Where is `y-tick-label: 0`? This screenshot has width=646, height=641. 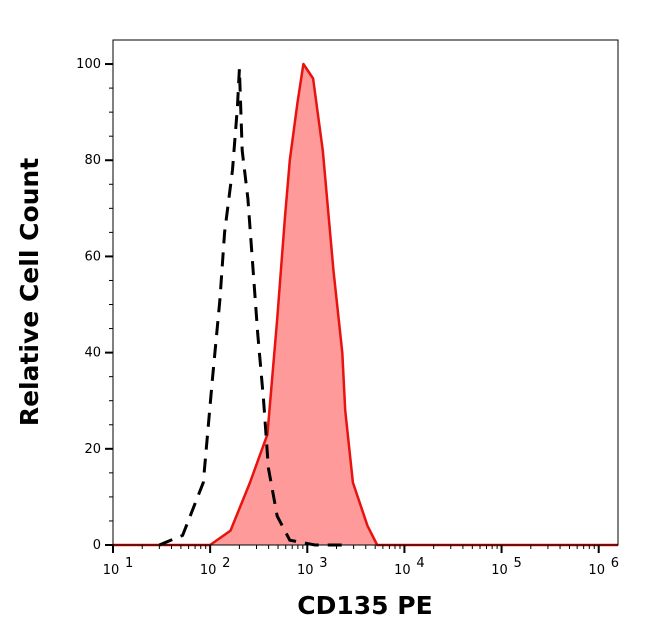
y-tick-label: 0 is located at coordinates (97, 545).